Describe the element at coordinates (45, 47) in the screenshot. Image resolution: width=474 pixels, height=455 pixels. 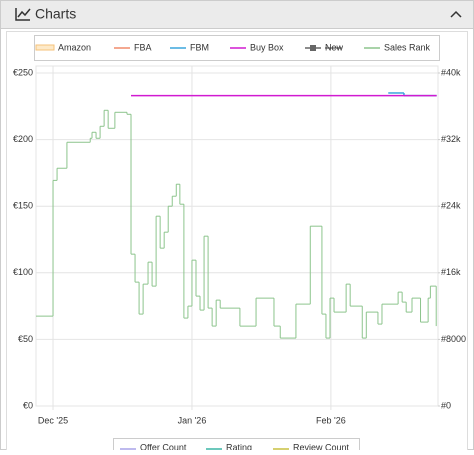
I see `legend-swatch` at that location.